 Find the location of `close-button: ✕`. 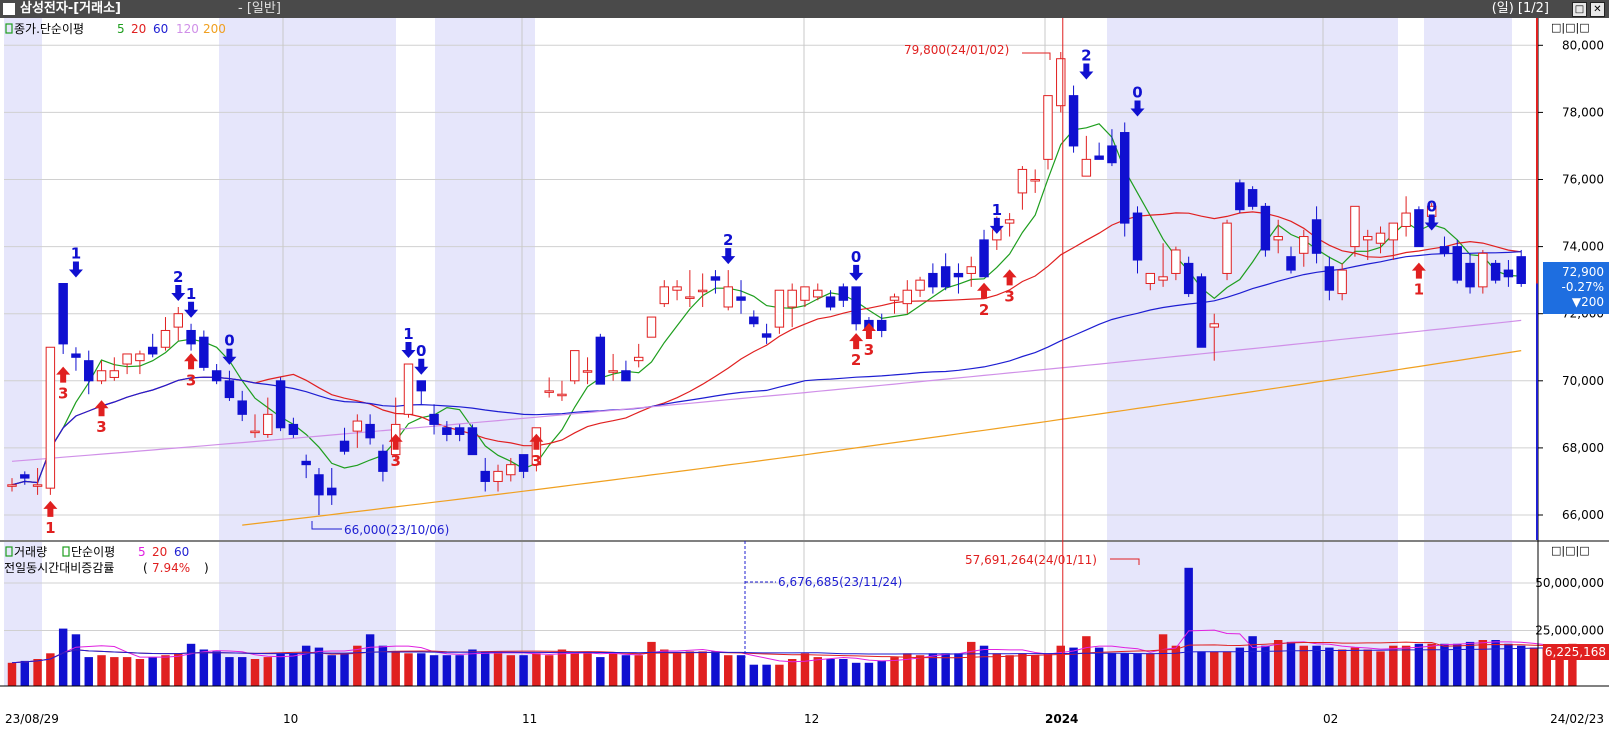

close-button: ✕ is located at coordinates (1597, 9).